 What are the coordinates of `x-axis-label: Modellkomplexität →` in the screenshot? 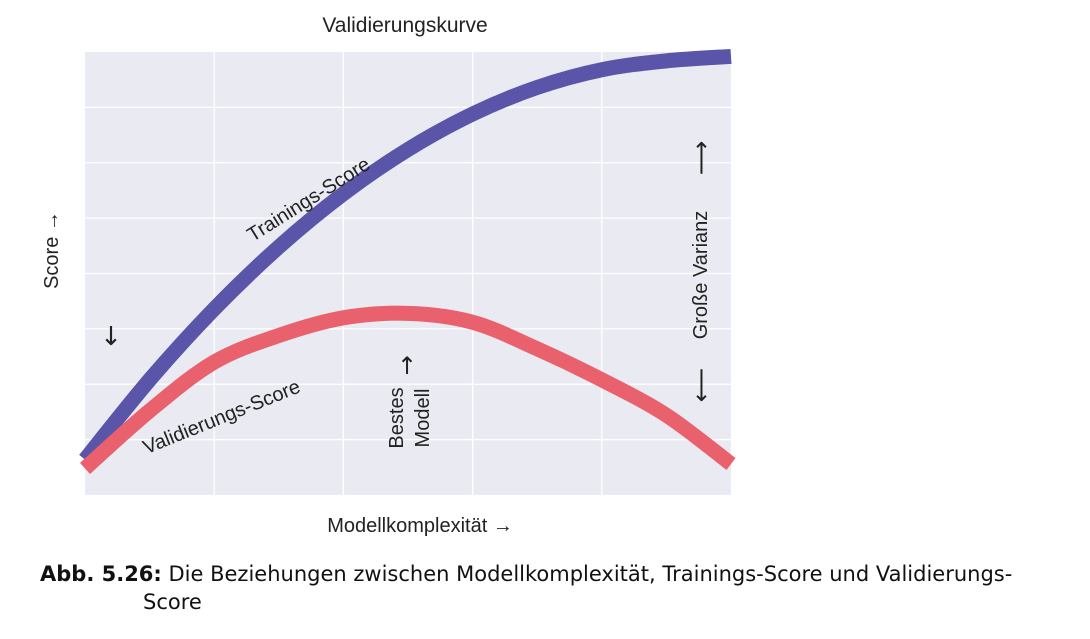 It's located at (420, 526).